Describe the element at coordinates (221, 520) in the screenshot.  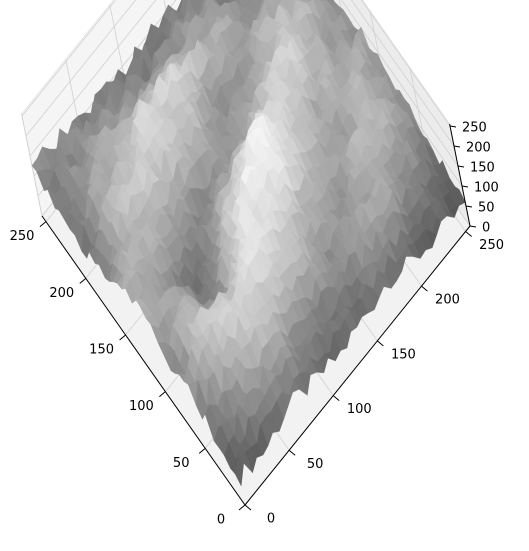
I see `x-tick-label: 0` at that location.